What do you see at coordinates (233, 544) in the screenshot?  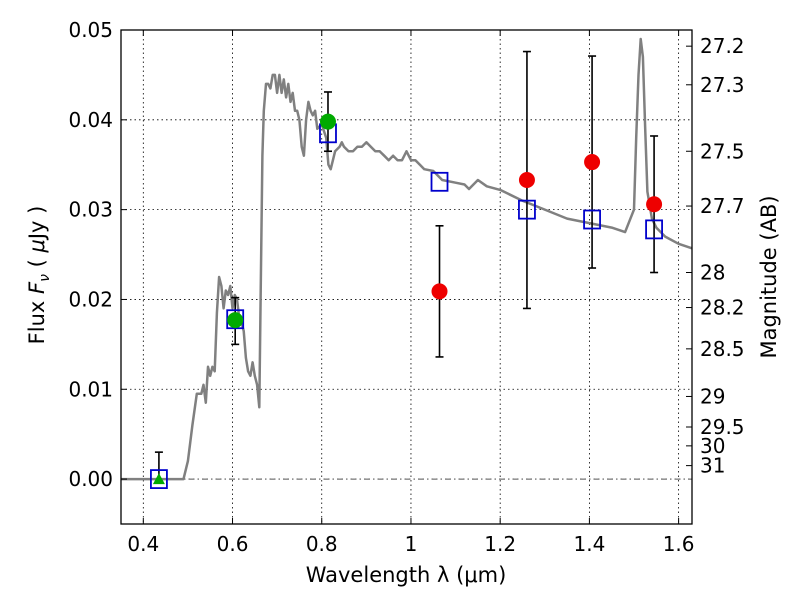 I see `x-tick-label: 0.6` at bounding box center [233, 544].